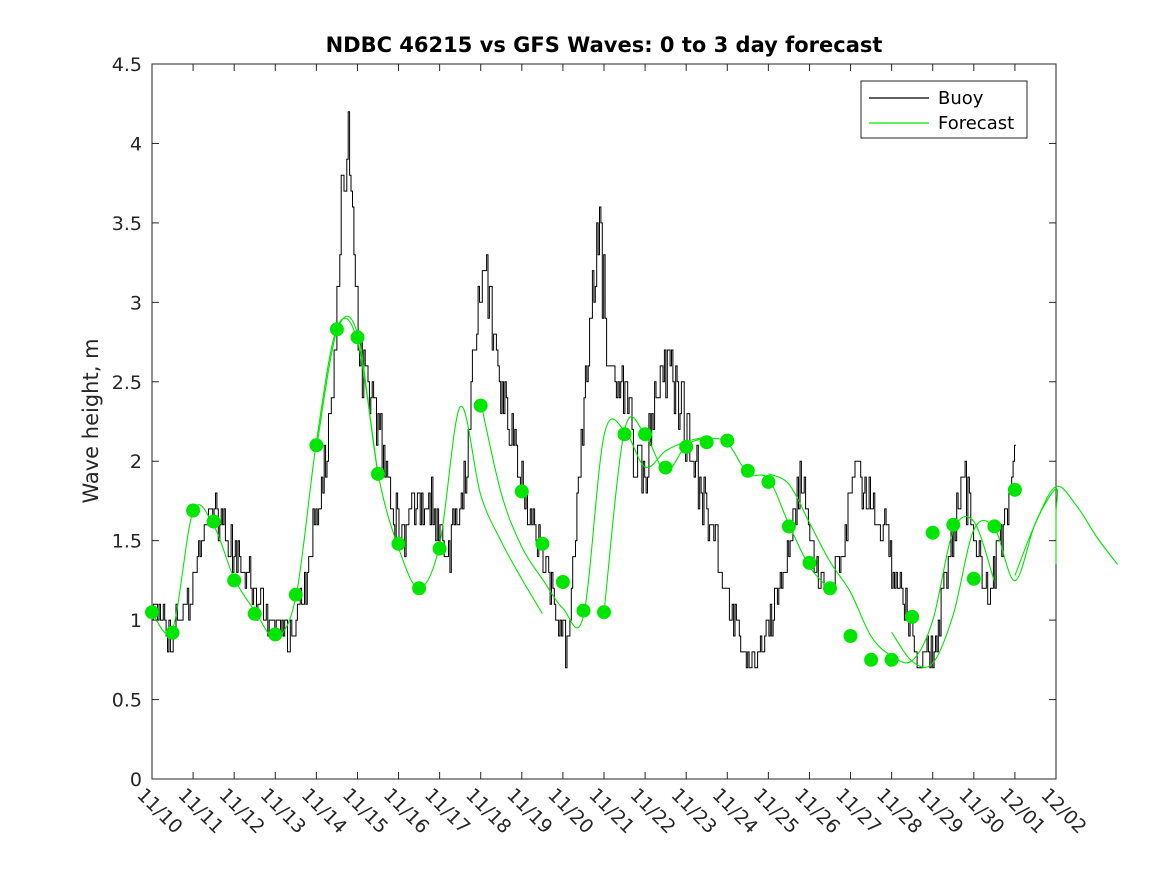 This screenshot has width=1167, height=875. I want to click on legend-forecast-label: Forecast, so click(976, 123).